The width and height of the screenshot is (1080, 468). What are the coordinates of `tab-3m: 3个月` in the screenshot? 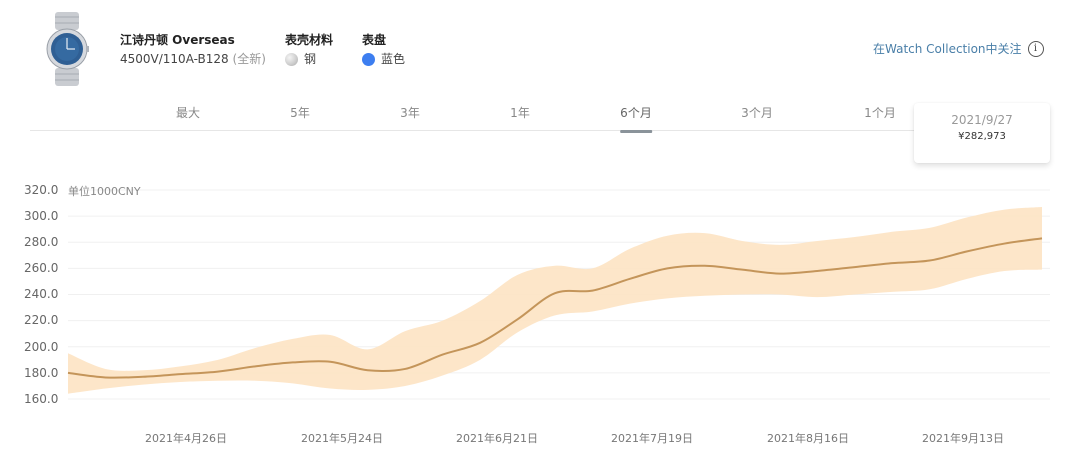 It's located at (757, 113).